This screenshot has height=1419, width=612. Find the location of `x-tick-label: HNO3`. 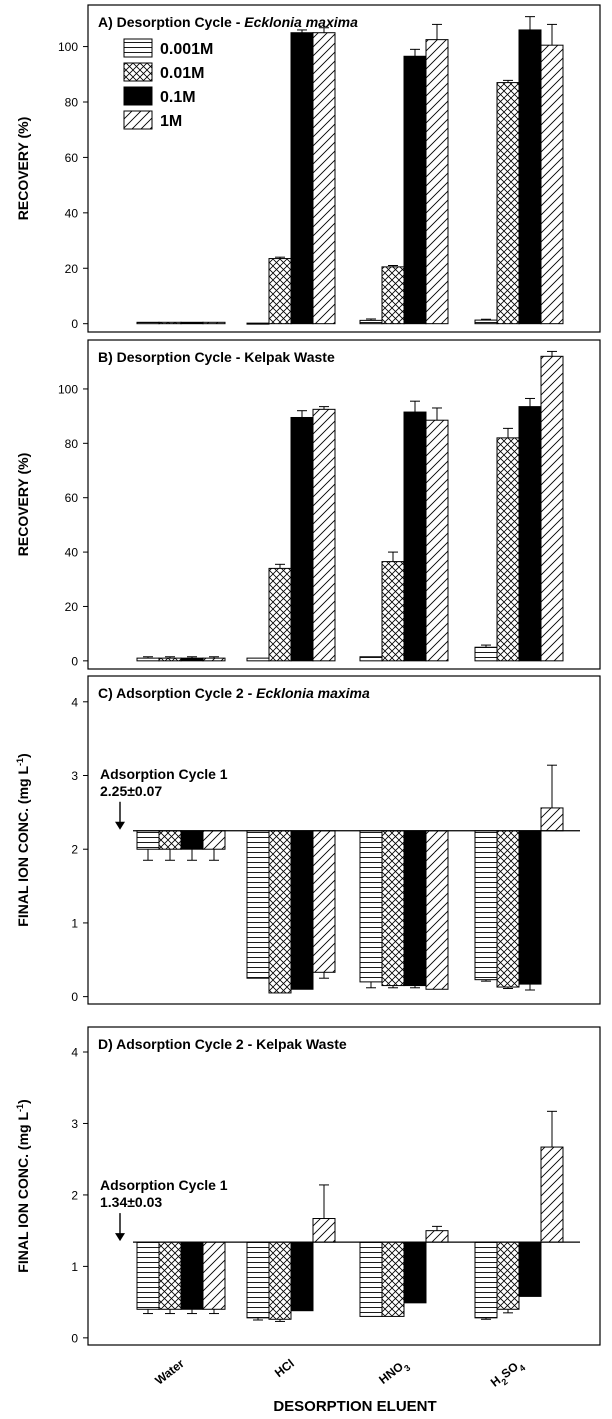

x-tick-label: HNO3 is located at coordinates (394, 1373).